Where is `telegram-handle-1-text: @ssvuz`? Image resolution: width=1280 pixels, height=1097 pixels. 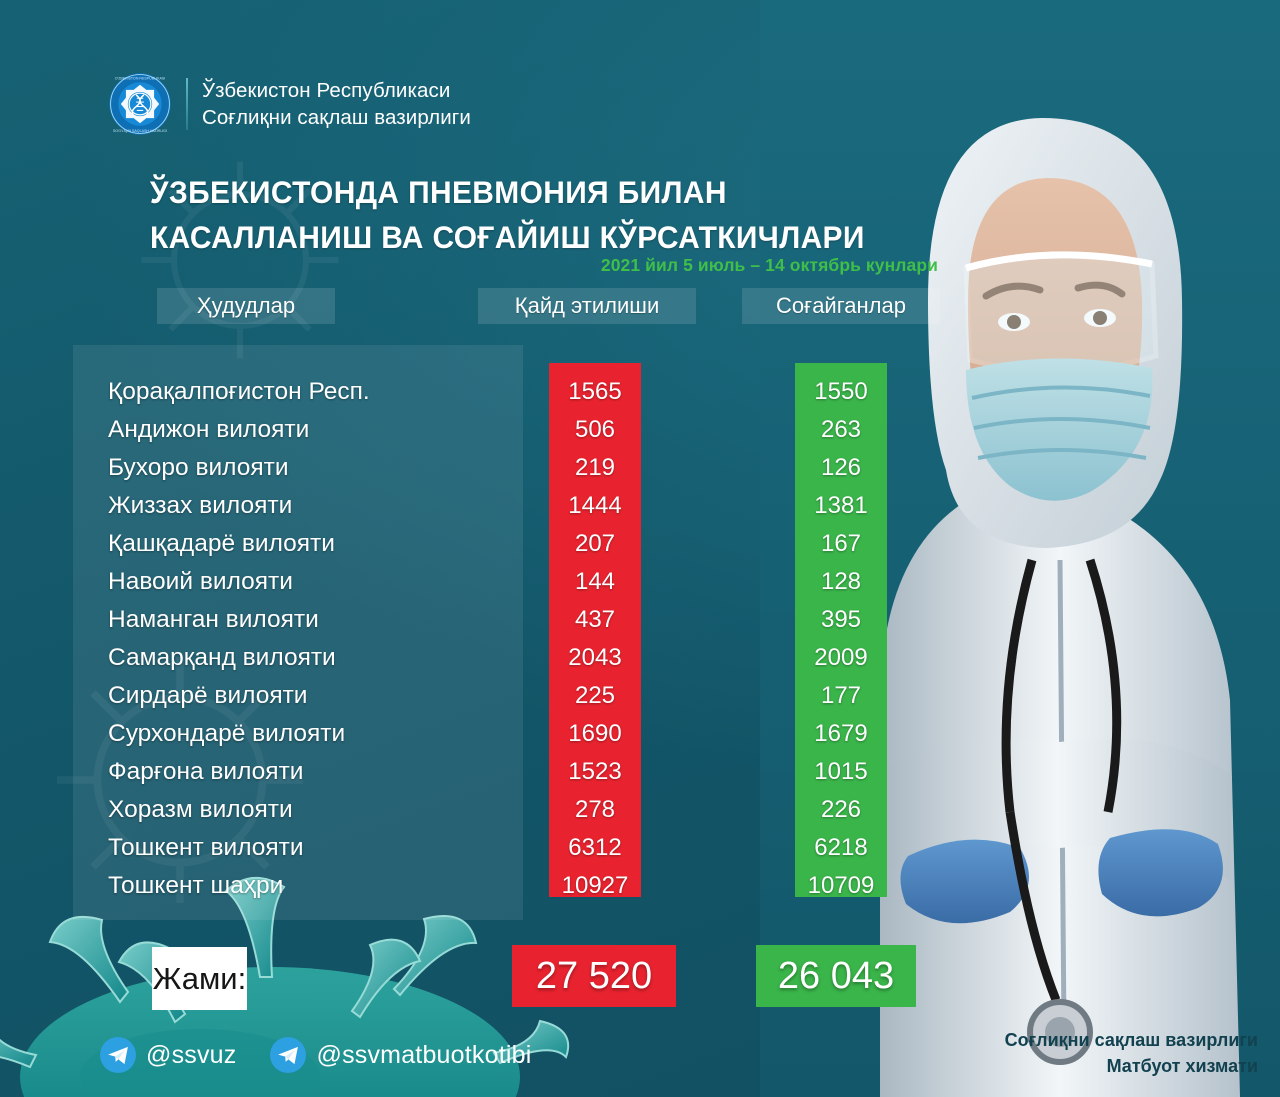 telegram-handle-1-text: @ssvuz is located at coordinates (191, 1054).